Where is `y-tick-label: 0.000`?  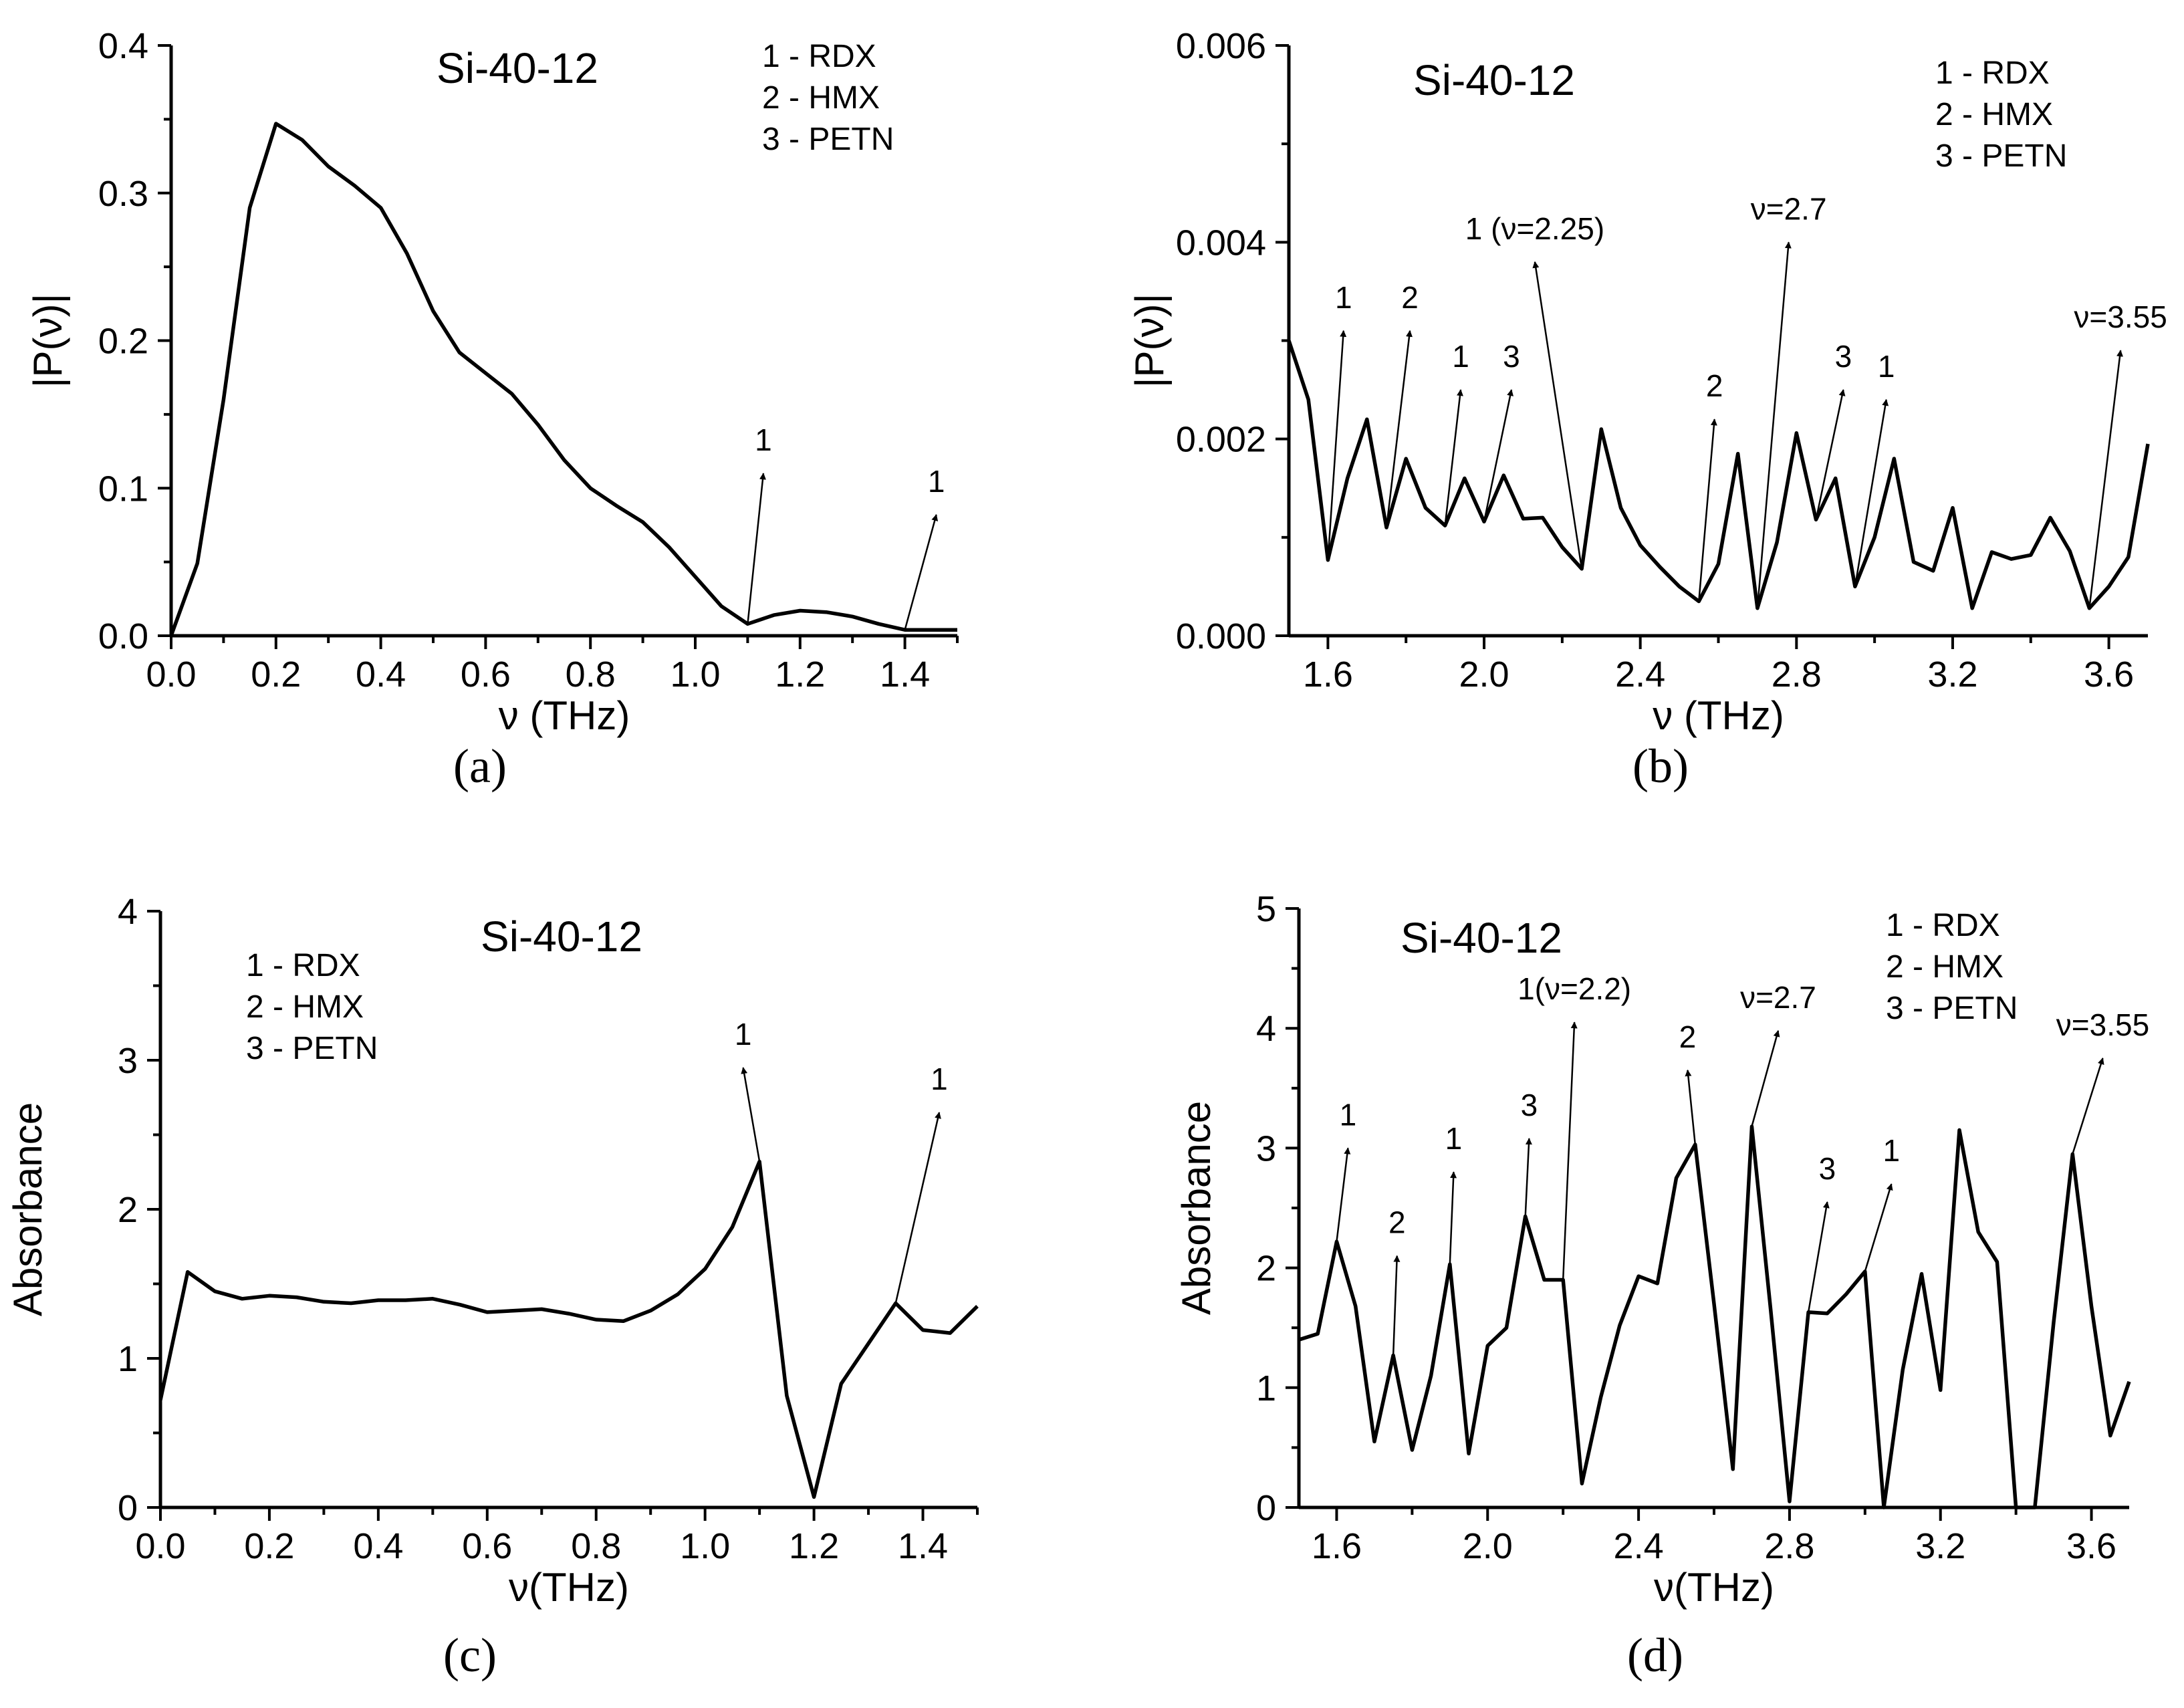
y-tick-label: 0.000 is located at coordinates (1221, 636).